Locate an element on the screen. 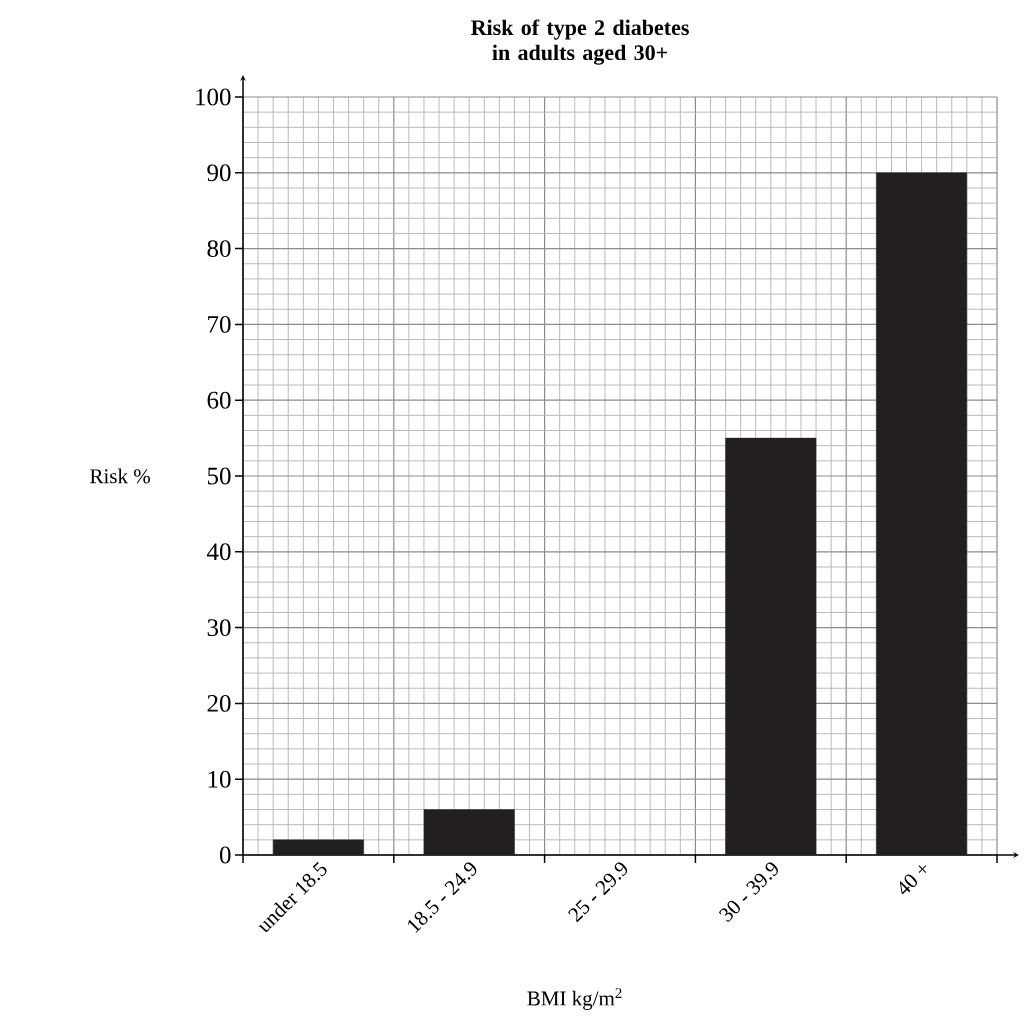 This screenshot has height=1021, width=1025. y-tick-label: 30 is located at coordinates (219, 628).